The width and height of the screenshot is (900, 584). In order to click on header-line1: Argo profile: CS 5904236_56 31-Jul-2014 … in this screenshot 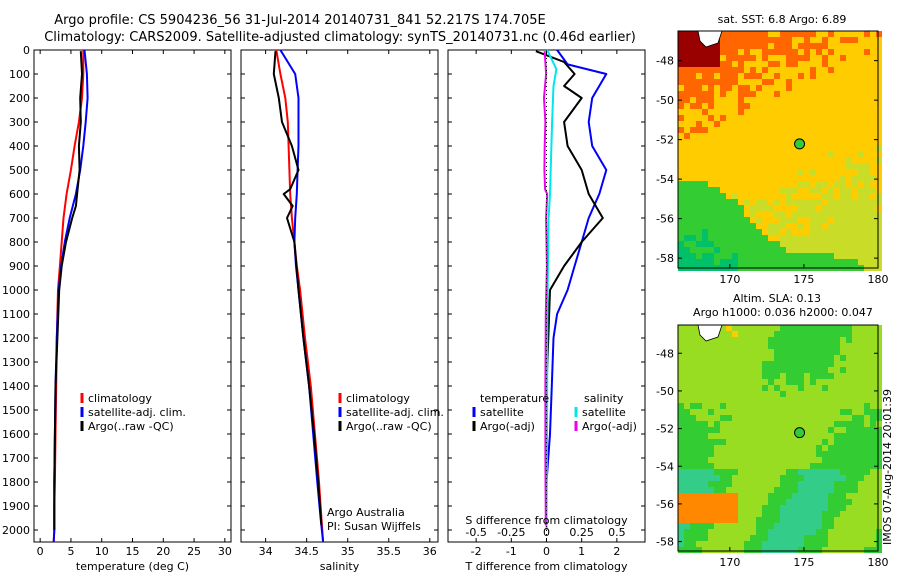, I will do `click(299, 20)`.